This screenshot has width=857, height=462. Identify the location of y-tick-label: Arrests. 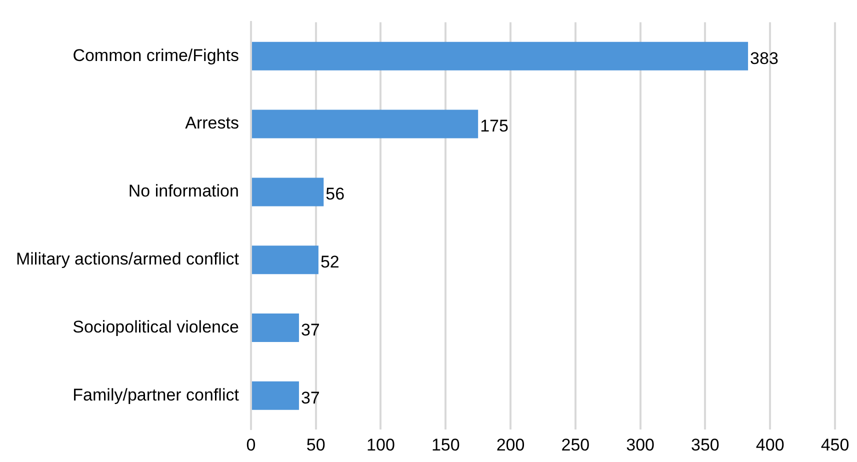
(212, 123).